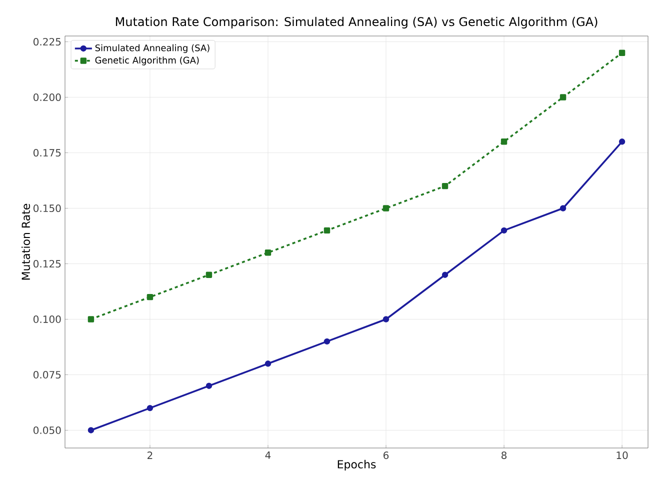 The width and height of the screenshot is (654, 484). What do you see at coordinates (47, 264) in the screenshot?
I see `y-tick-label: 0.125` at bounding box center [47, 264].